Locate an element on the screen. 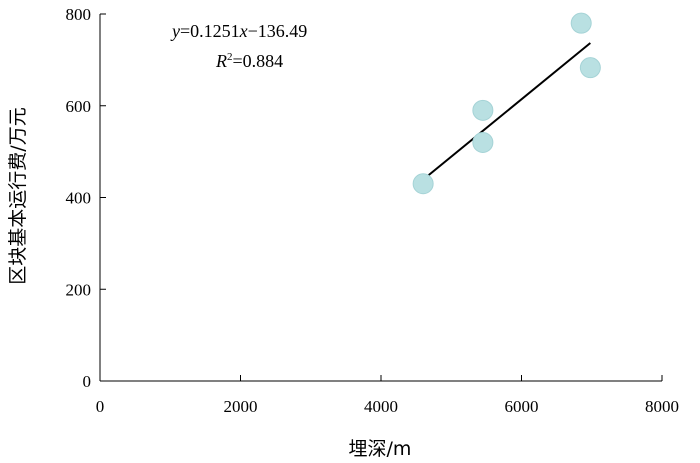 The height and width of the screenshot is (463, 700). y-ticks: 0 200 400 600 800 is located at coordinates (86, 198).